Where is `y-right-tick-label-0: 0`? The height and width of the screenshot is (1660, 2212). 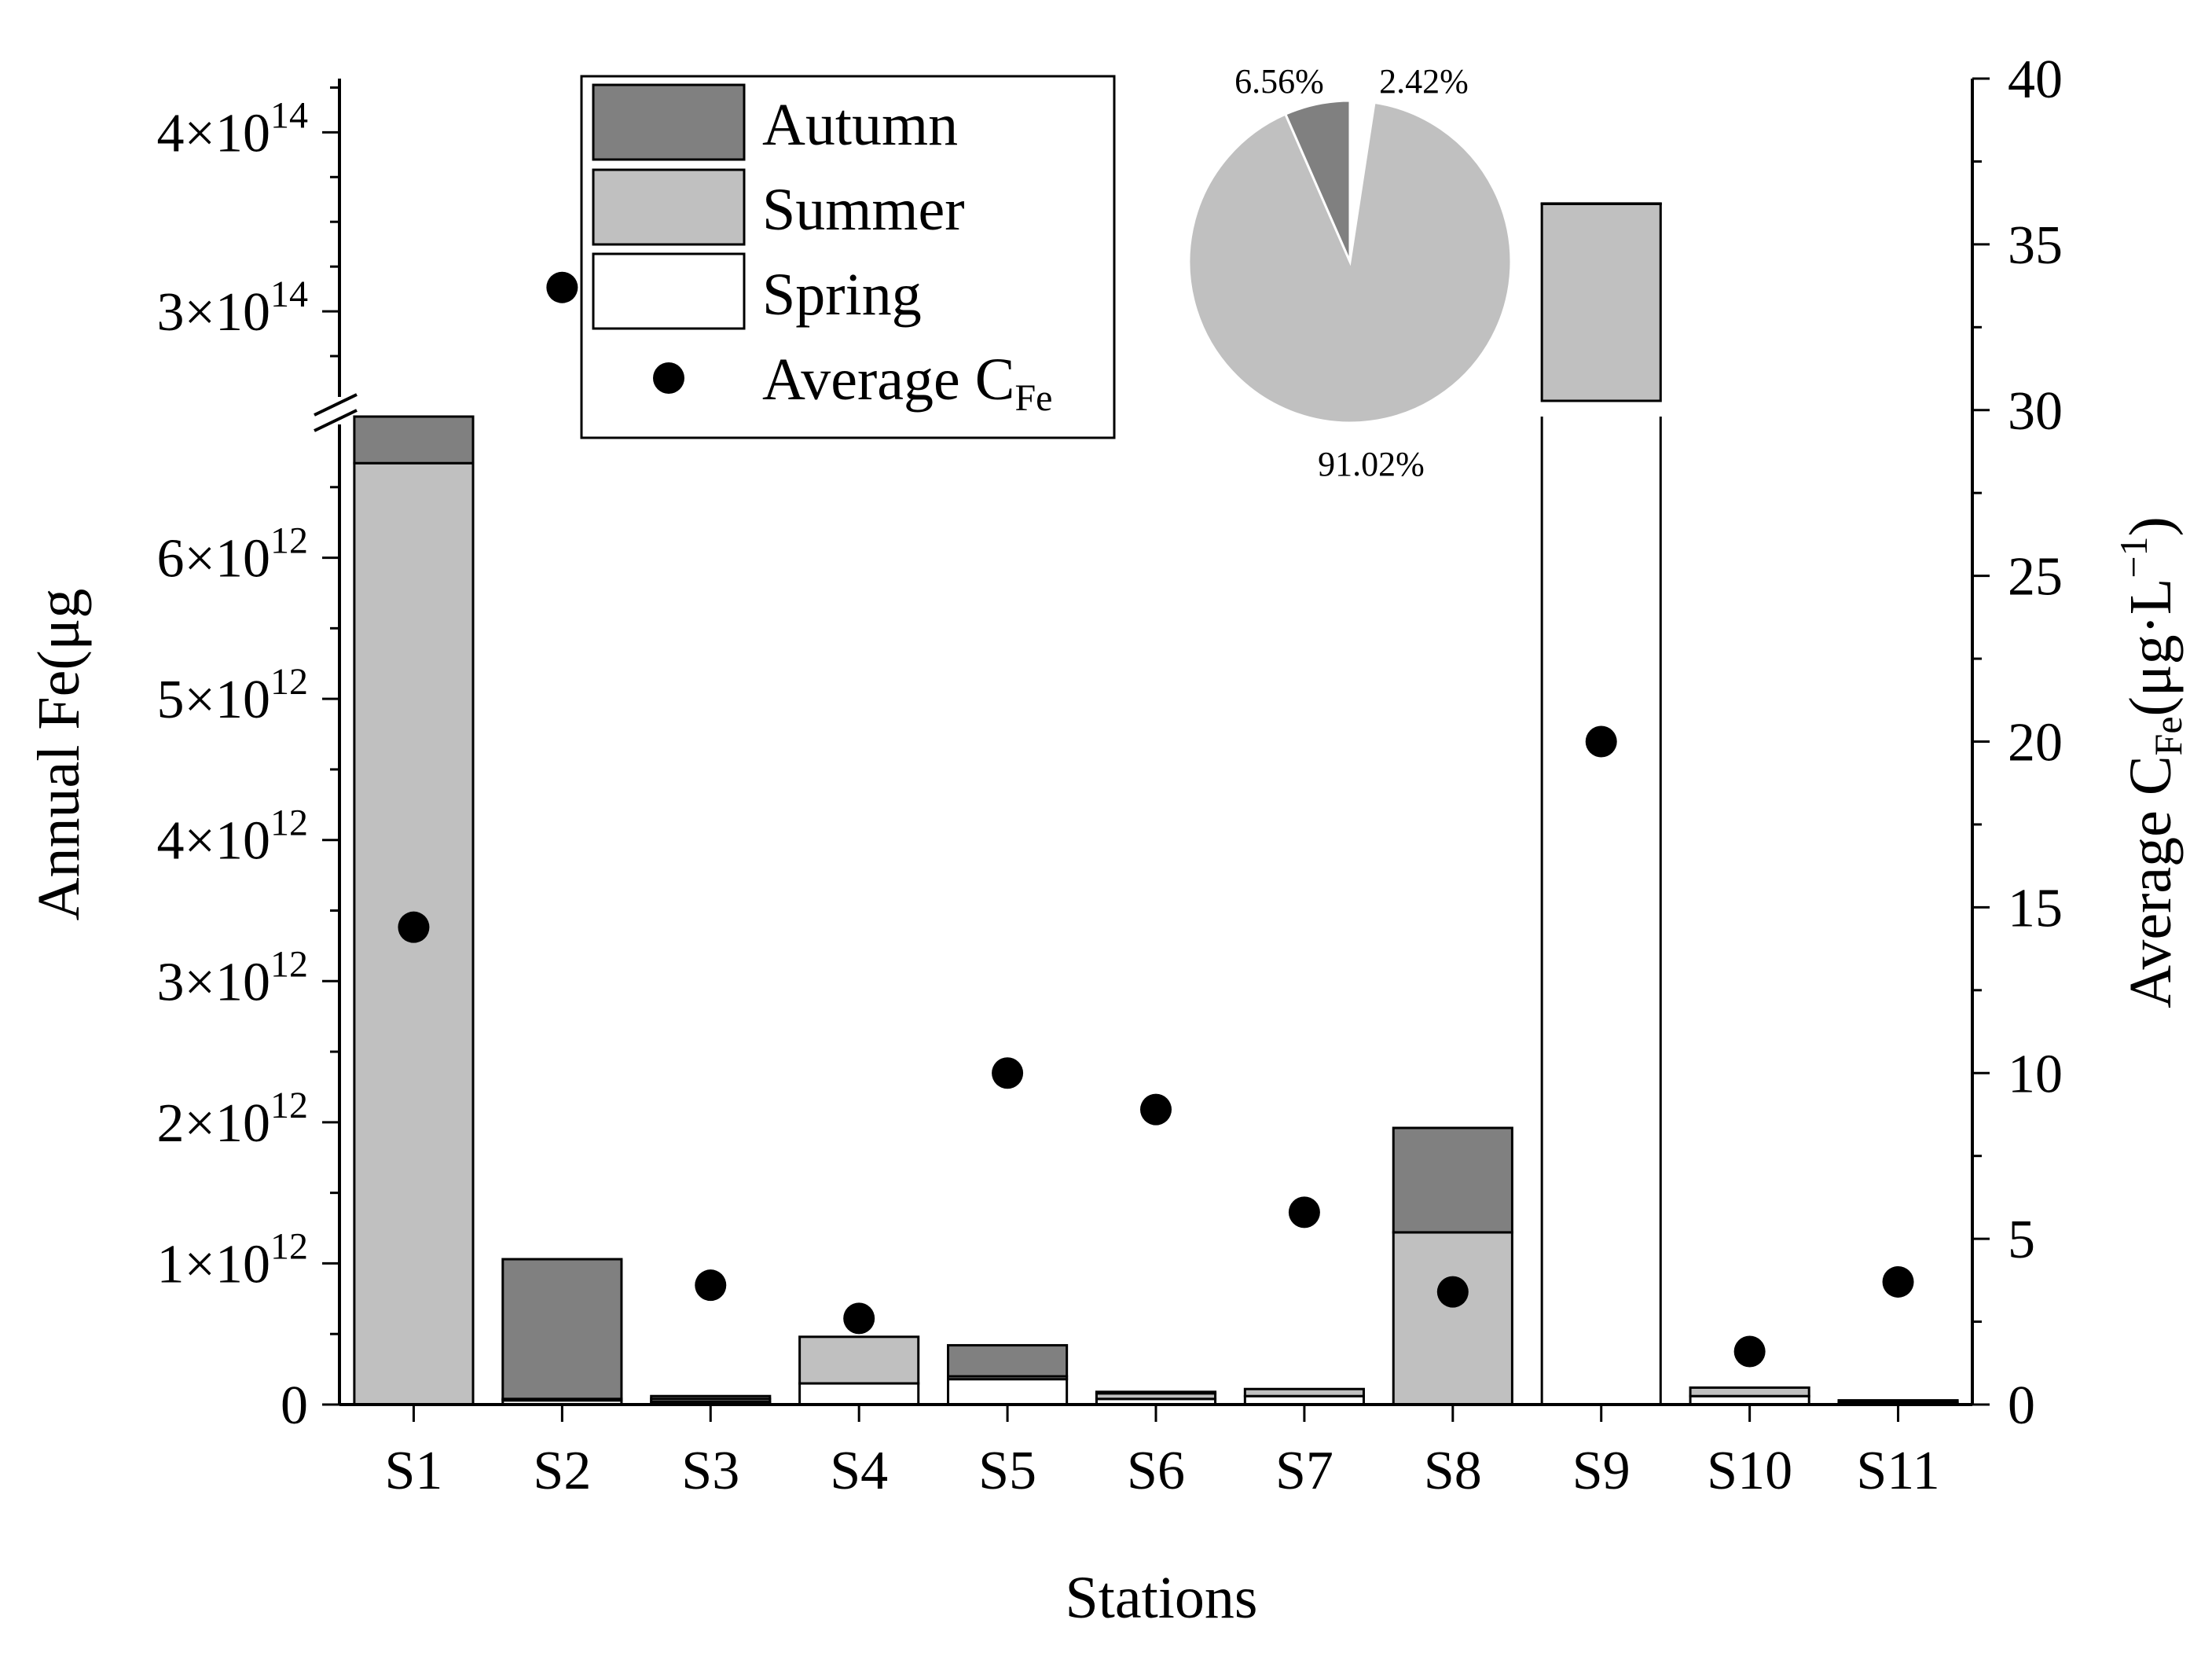
y-right-tick-label-0: 0 is located at coordinates (2021, 1405).